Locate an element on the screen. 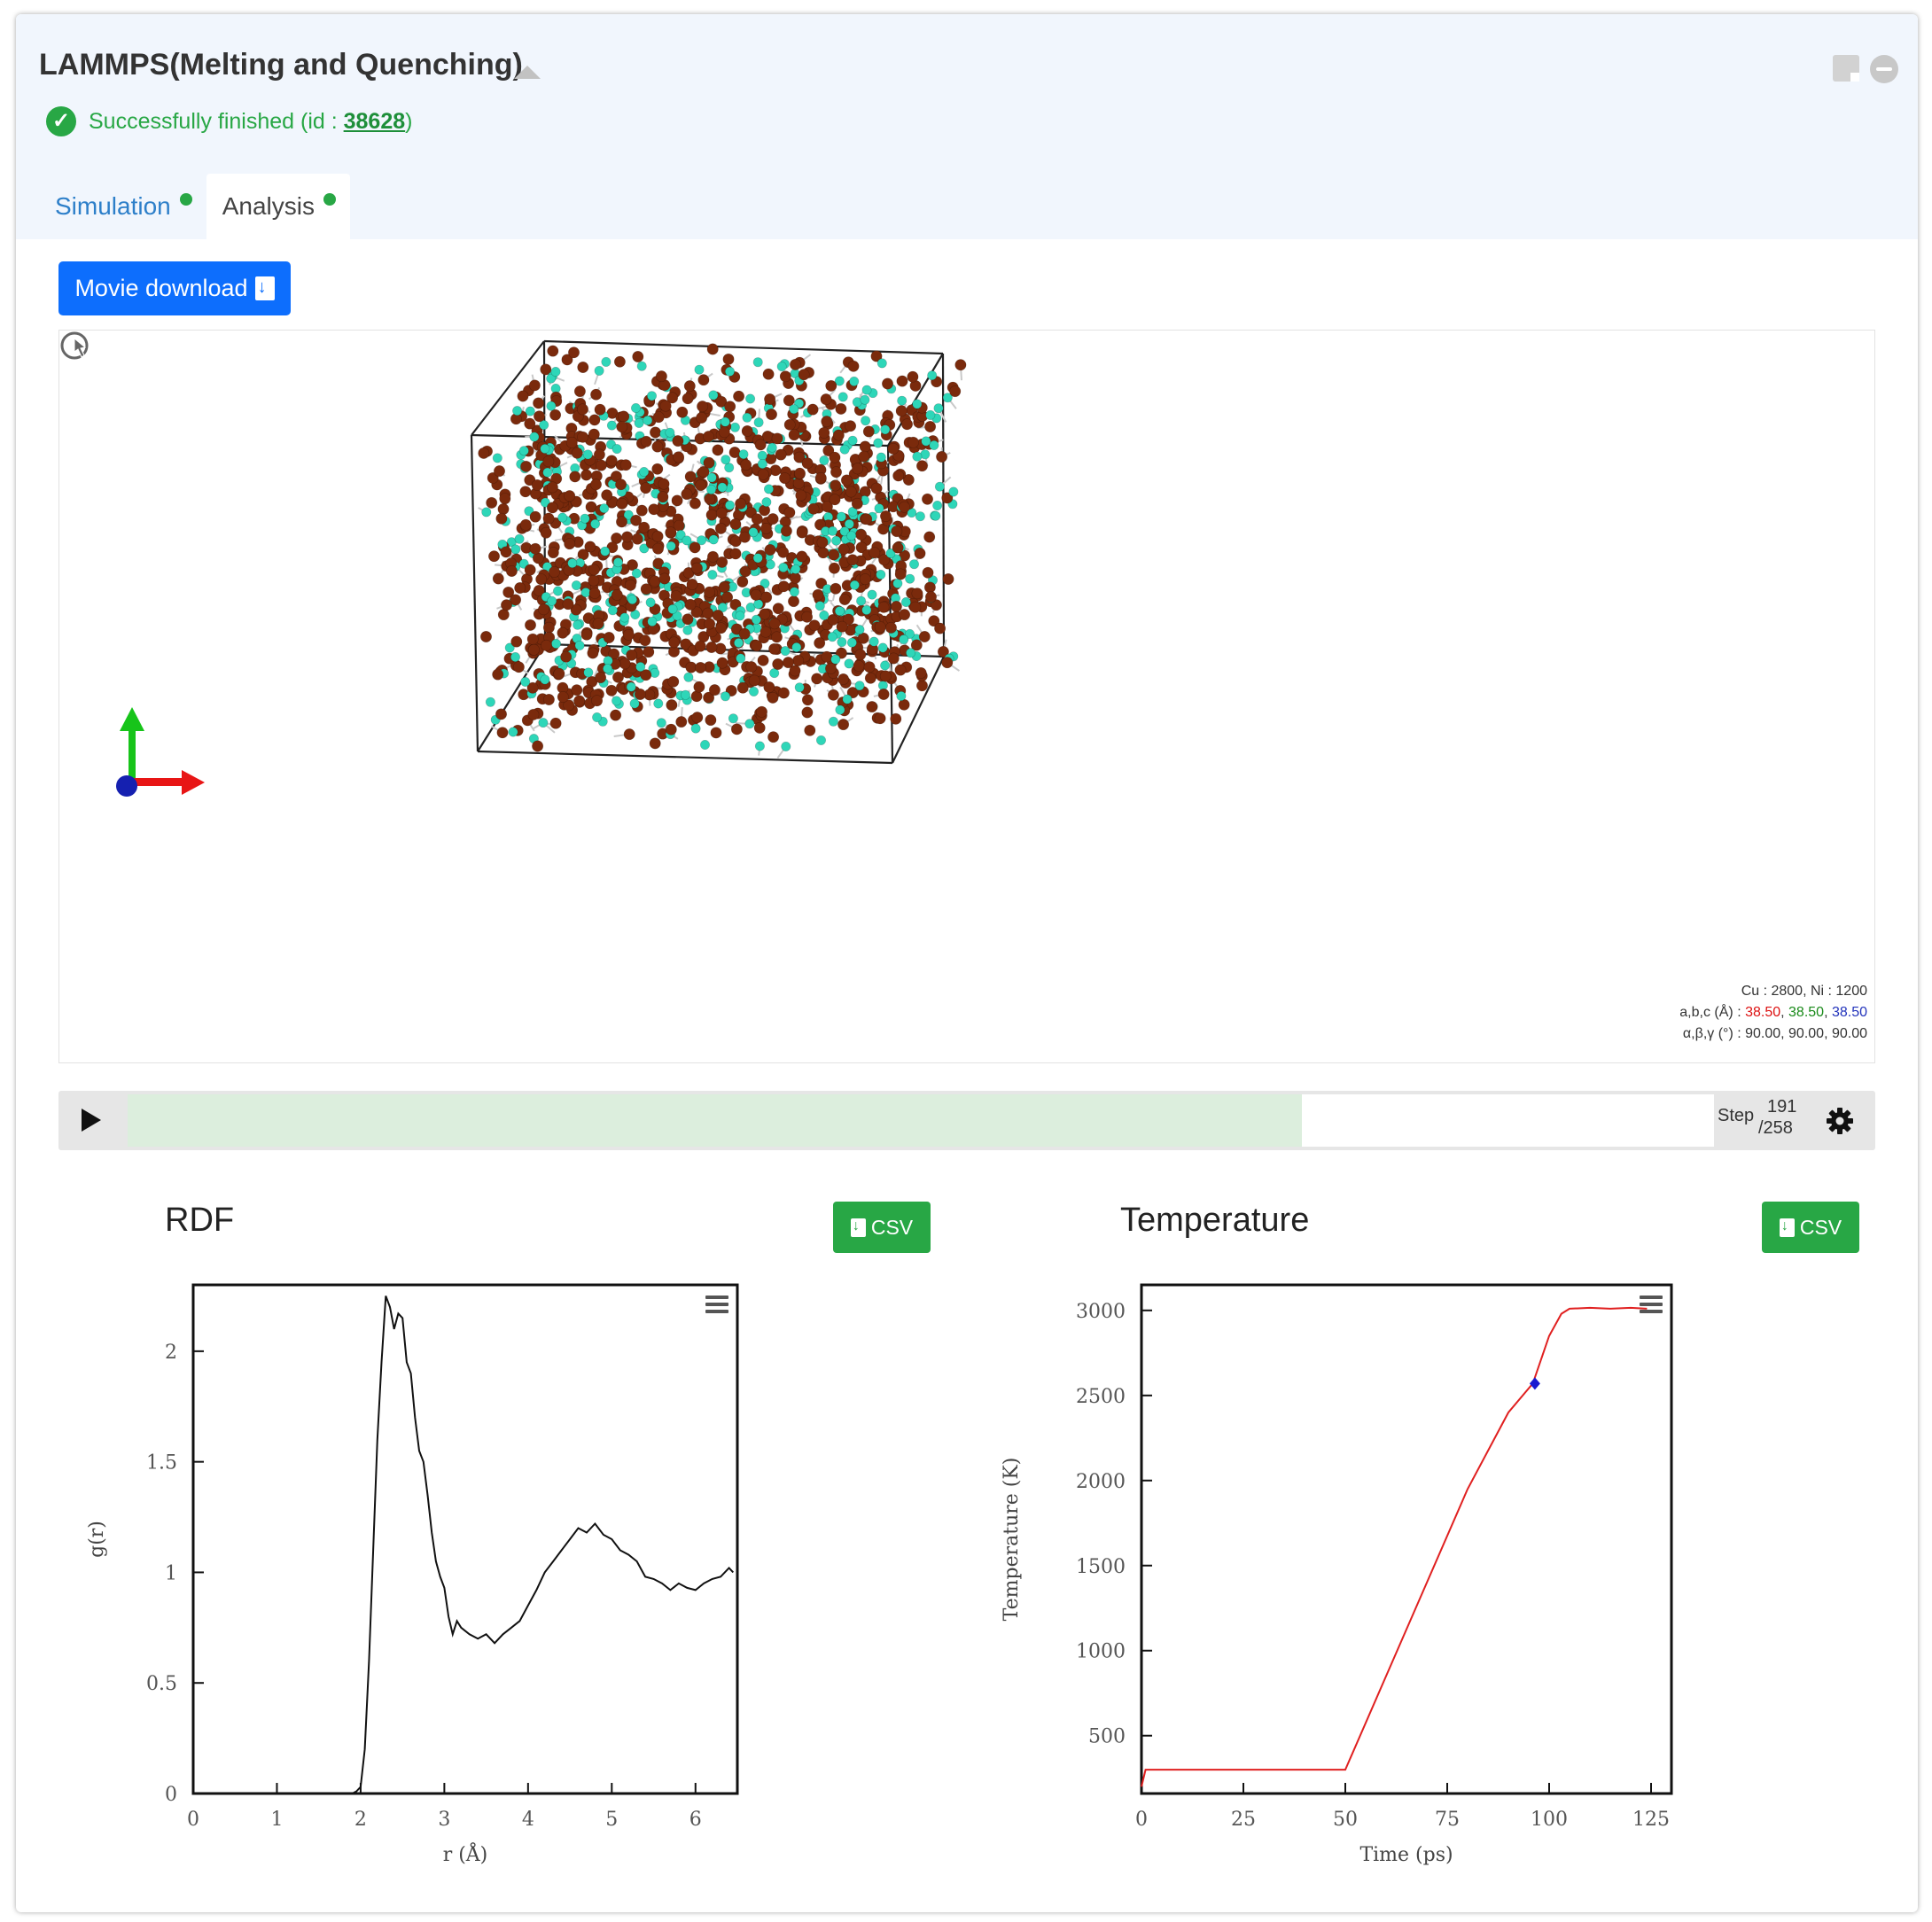 The height and width of the screenshot is (1922, 1932). step-label: Step is located at coordinates (1737, 1115).